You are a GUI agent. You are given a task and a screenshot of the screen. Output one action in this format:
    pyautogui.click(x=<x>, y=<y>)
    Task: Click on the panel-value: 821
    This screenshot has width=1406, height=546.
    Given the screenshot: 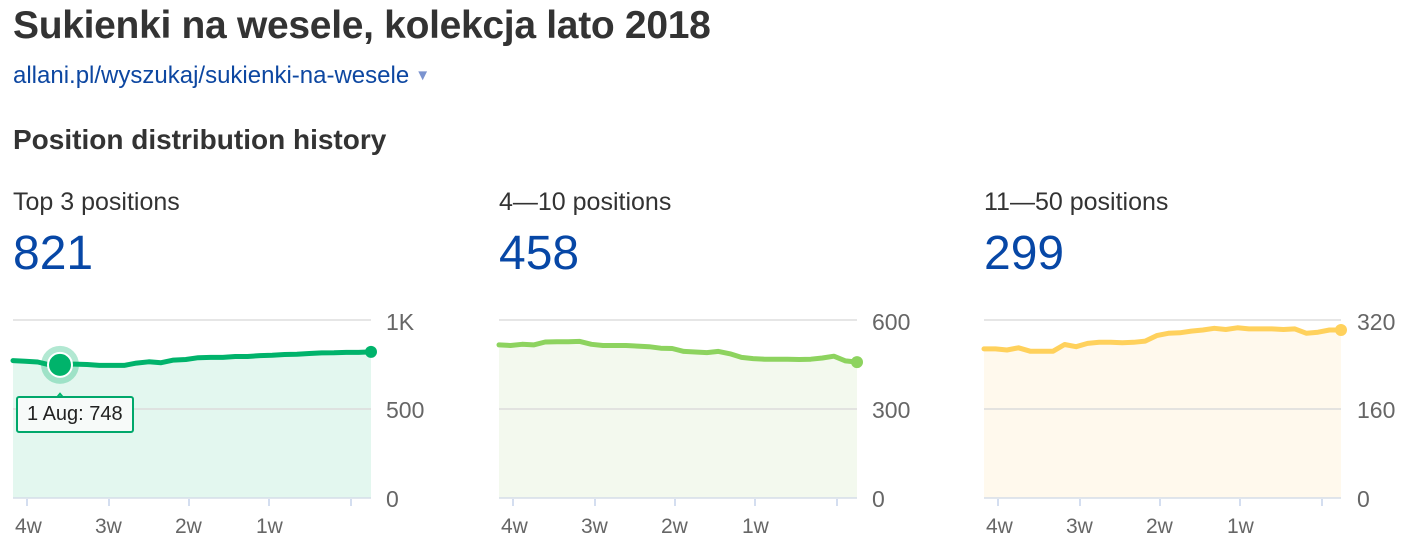 What is the action you would take?
    pyautogui.click(x=53, y=253)
    